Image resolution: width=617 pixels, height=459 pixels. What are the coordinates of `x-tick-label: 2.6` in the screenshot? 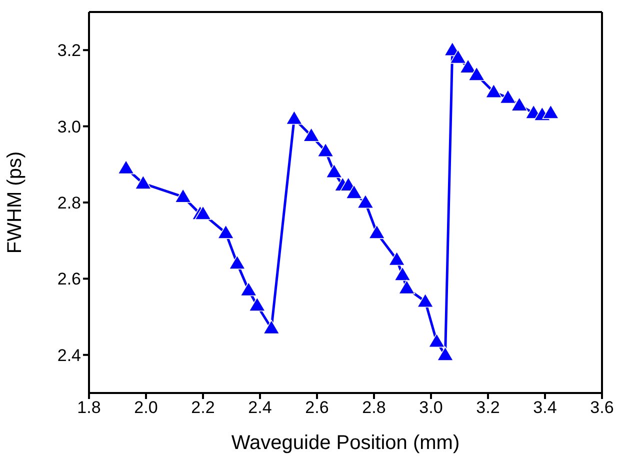 It's located at (317, 408).